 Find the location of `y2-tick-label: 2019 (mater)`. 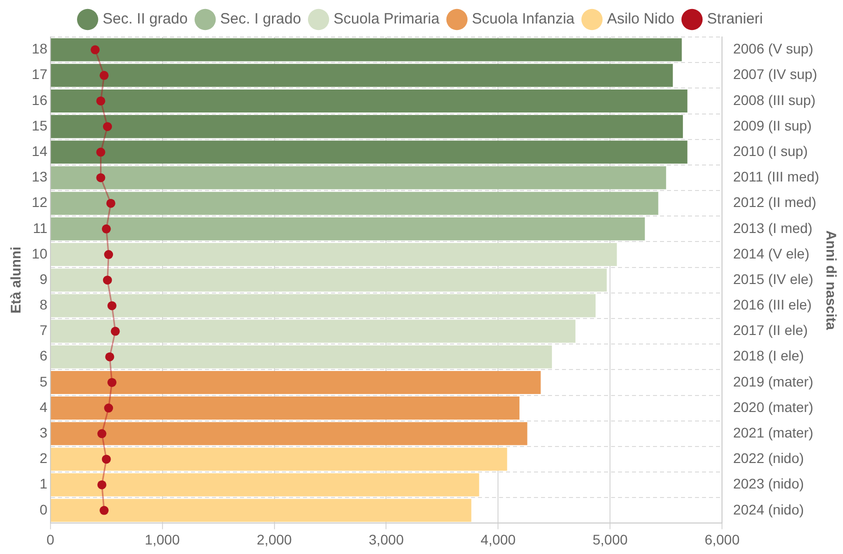

y2-tick-label: 2019 (mater) is located at coordinates (773, 381).